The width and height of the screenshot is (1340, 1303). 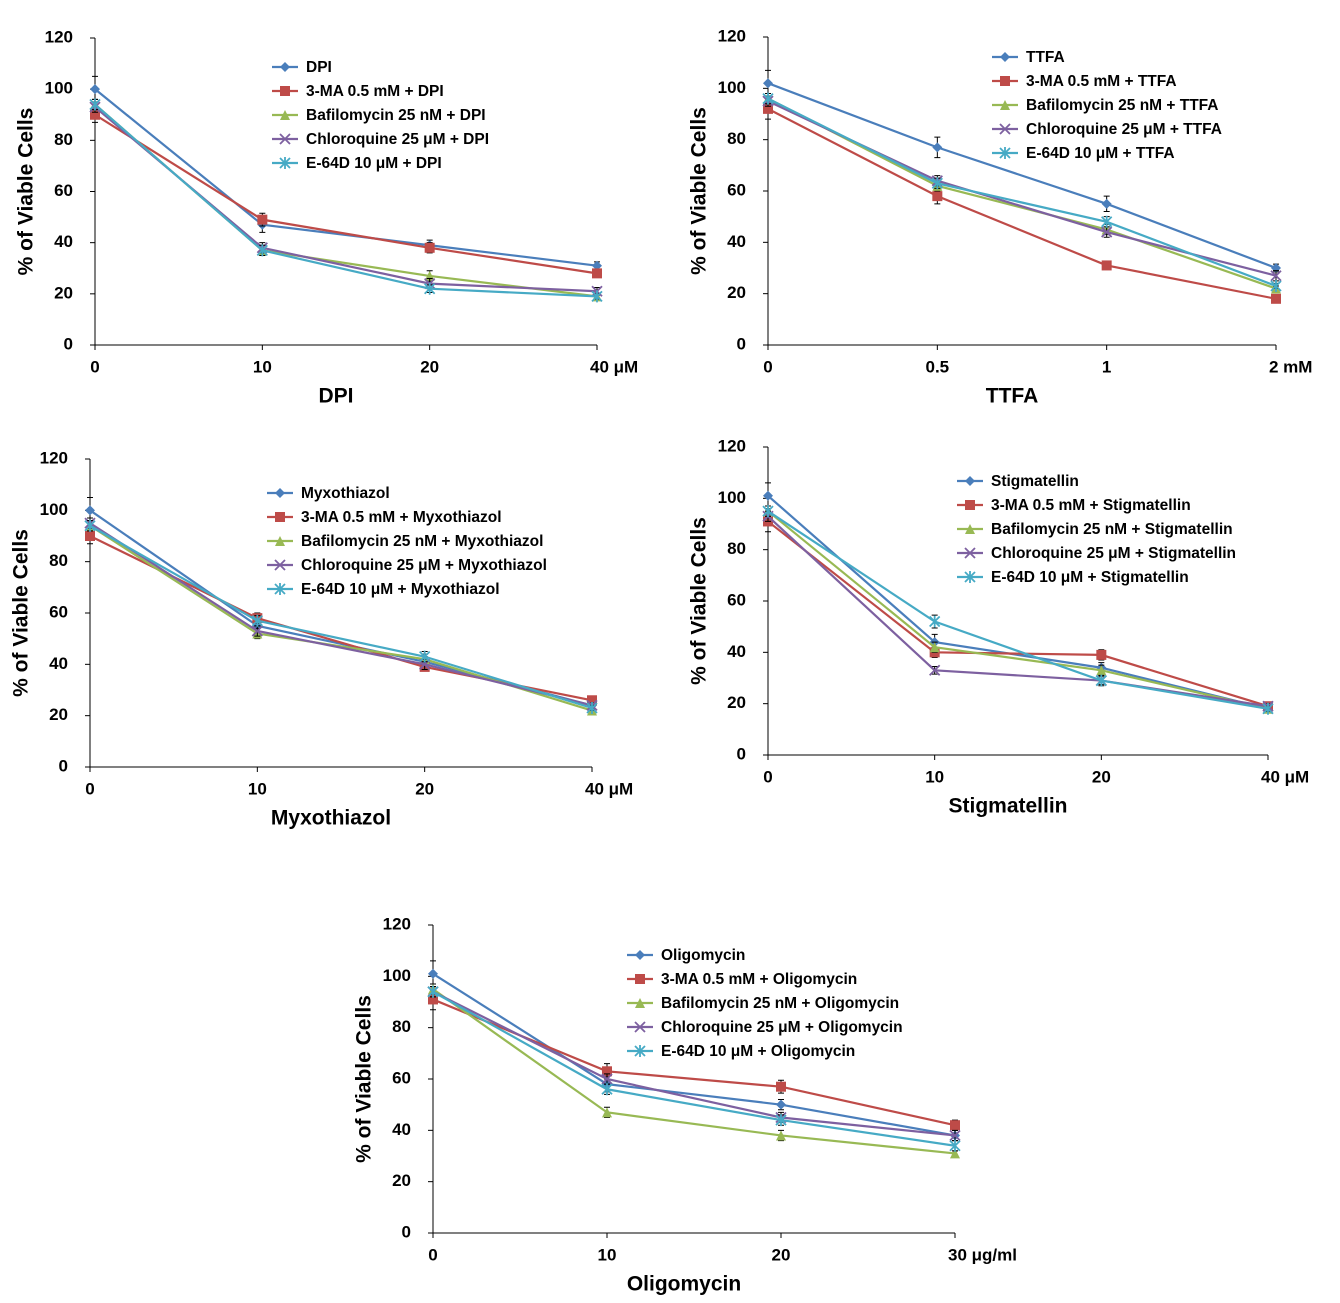 What do you see at coordinates (401, 517) in the screenshot?
I see `legend-label: 3-MA 0.5 mM + Myxothiazol` at bounding box center [401, 517].